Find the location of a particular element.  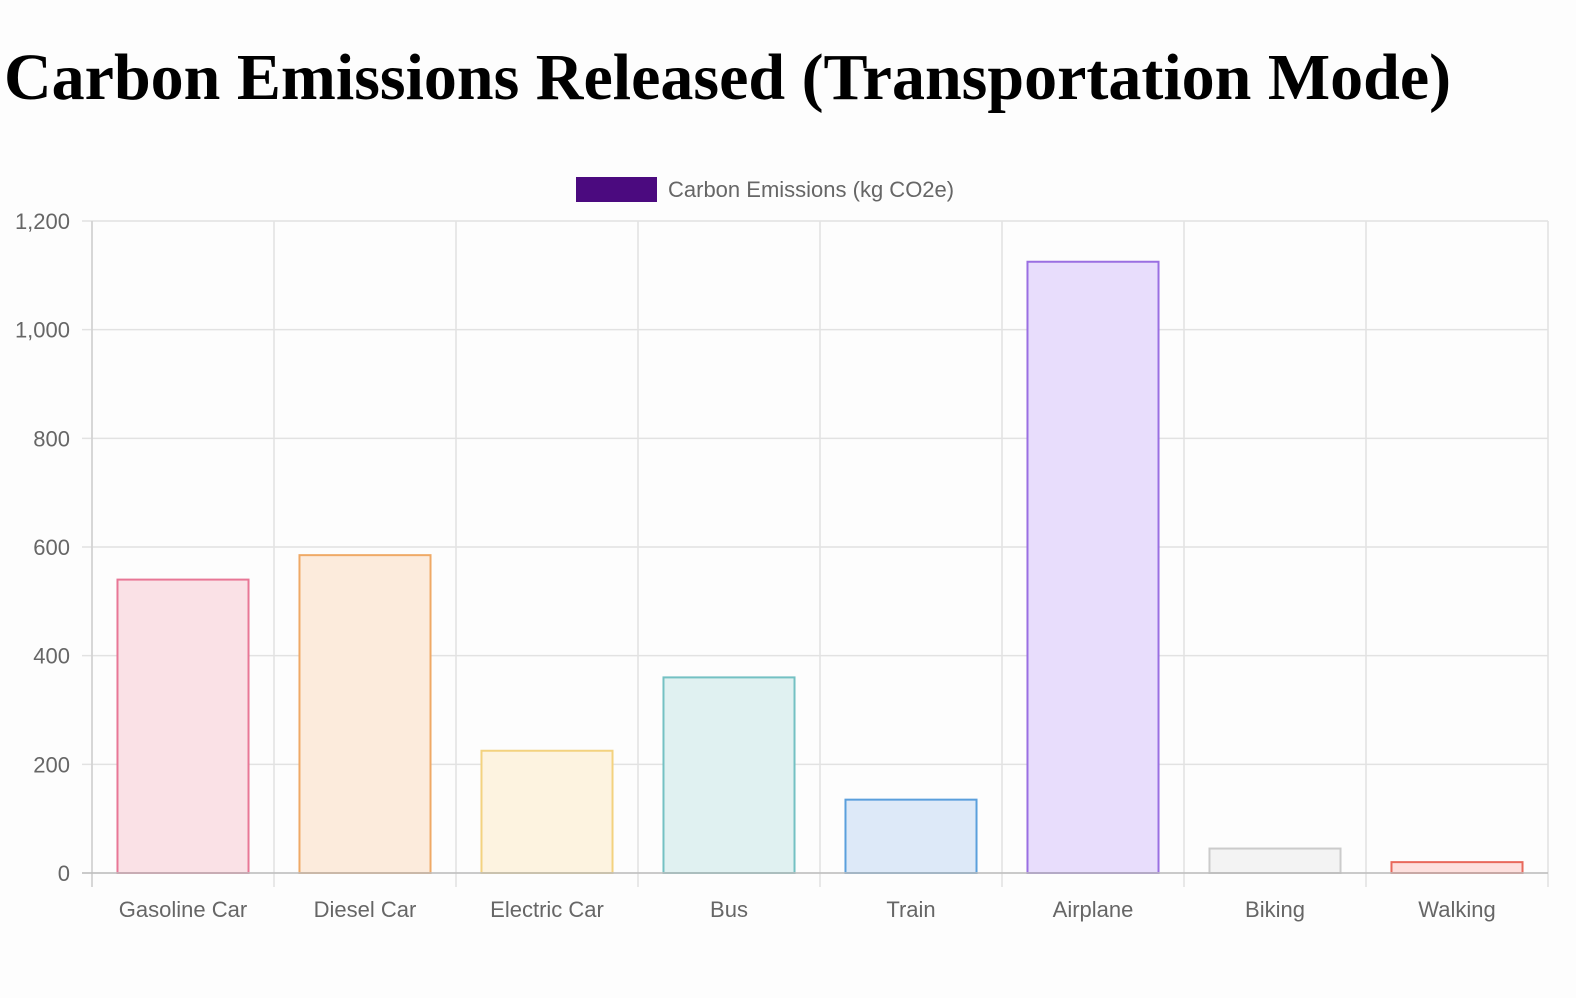

y-tick-label: 1,000 is located at coordinates (42, 330).